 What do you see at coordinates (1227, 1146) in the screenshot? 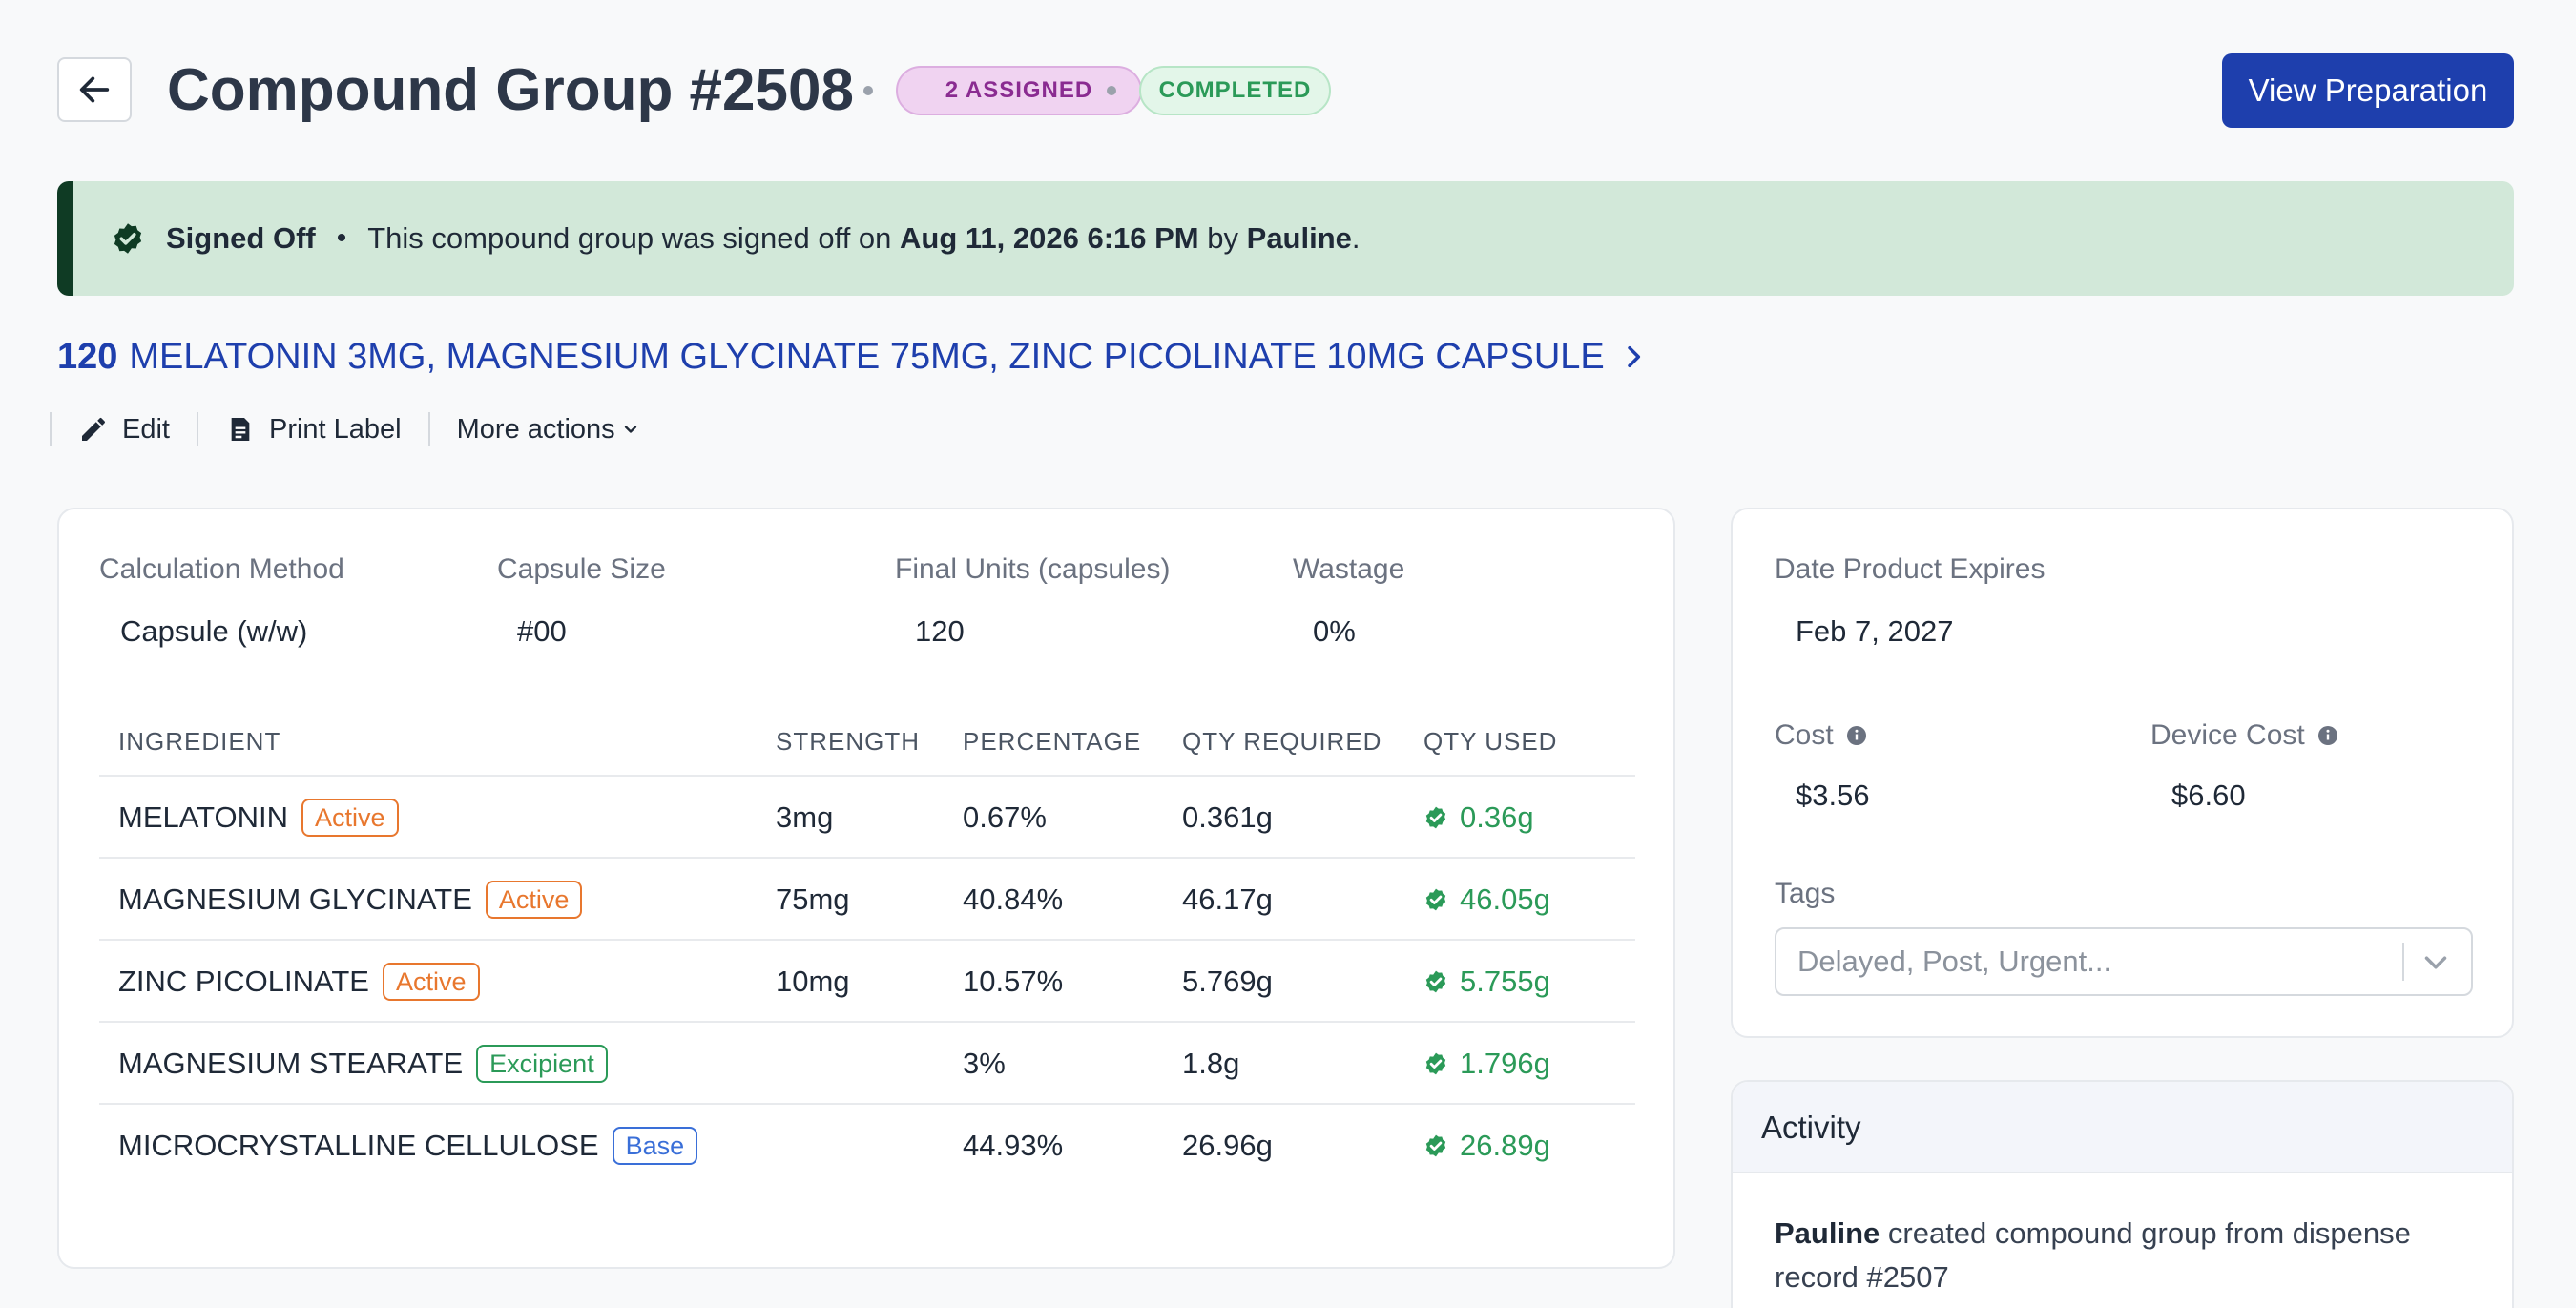
I see `cell-qty-required: 26.96g` at bounding box center [1227, 1146].